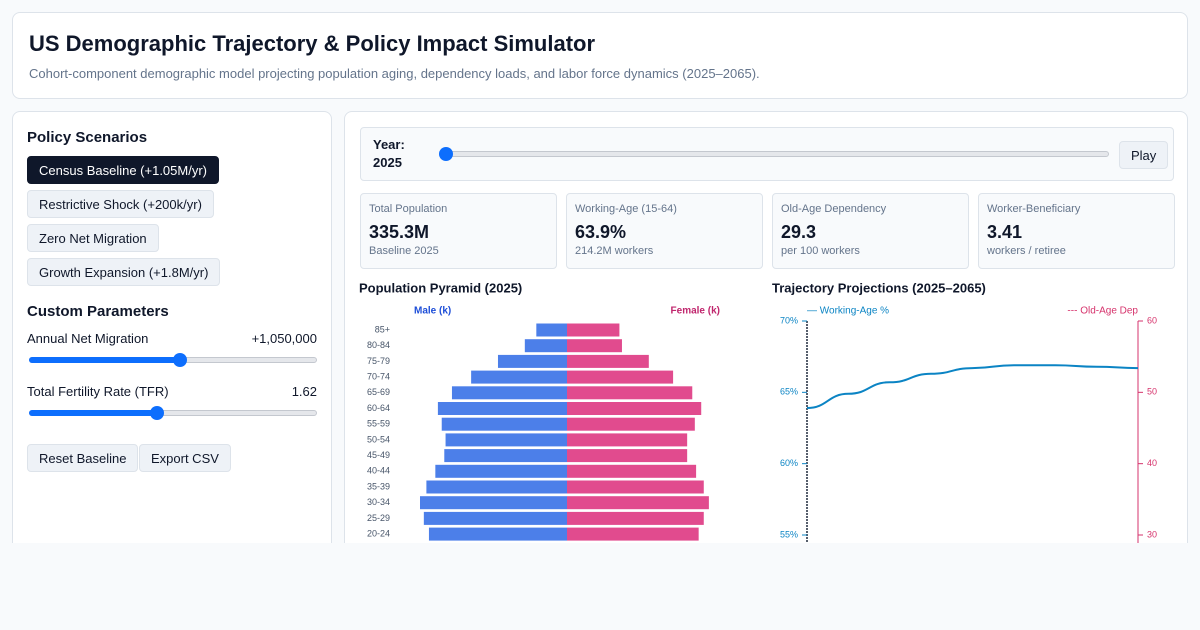 The height and width of the screenshot is (630, 1200). What do you see at coordinates (378, 408) in the screenshot?
I see `age-label: 60-64` at bounding box center [378, 408].